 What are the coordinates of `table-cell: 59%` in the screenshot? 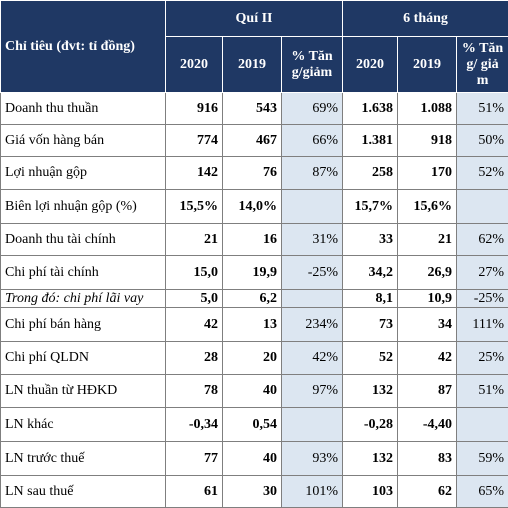 It's located at (482, 459).